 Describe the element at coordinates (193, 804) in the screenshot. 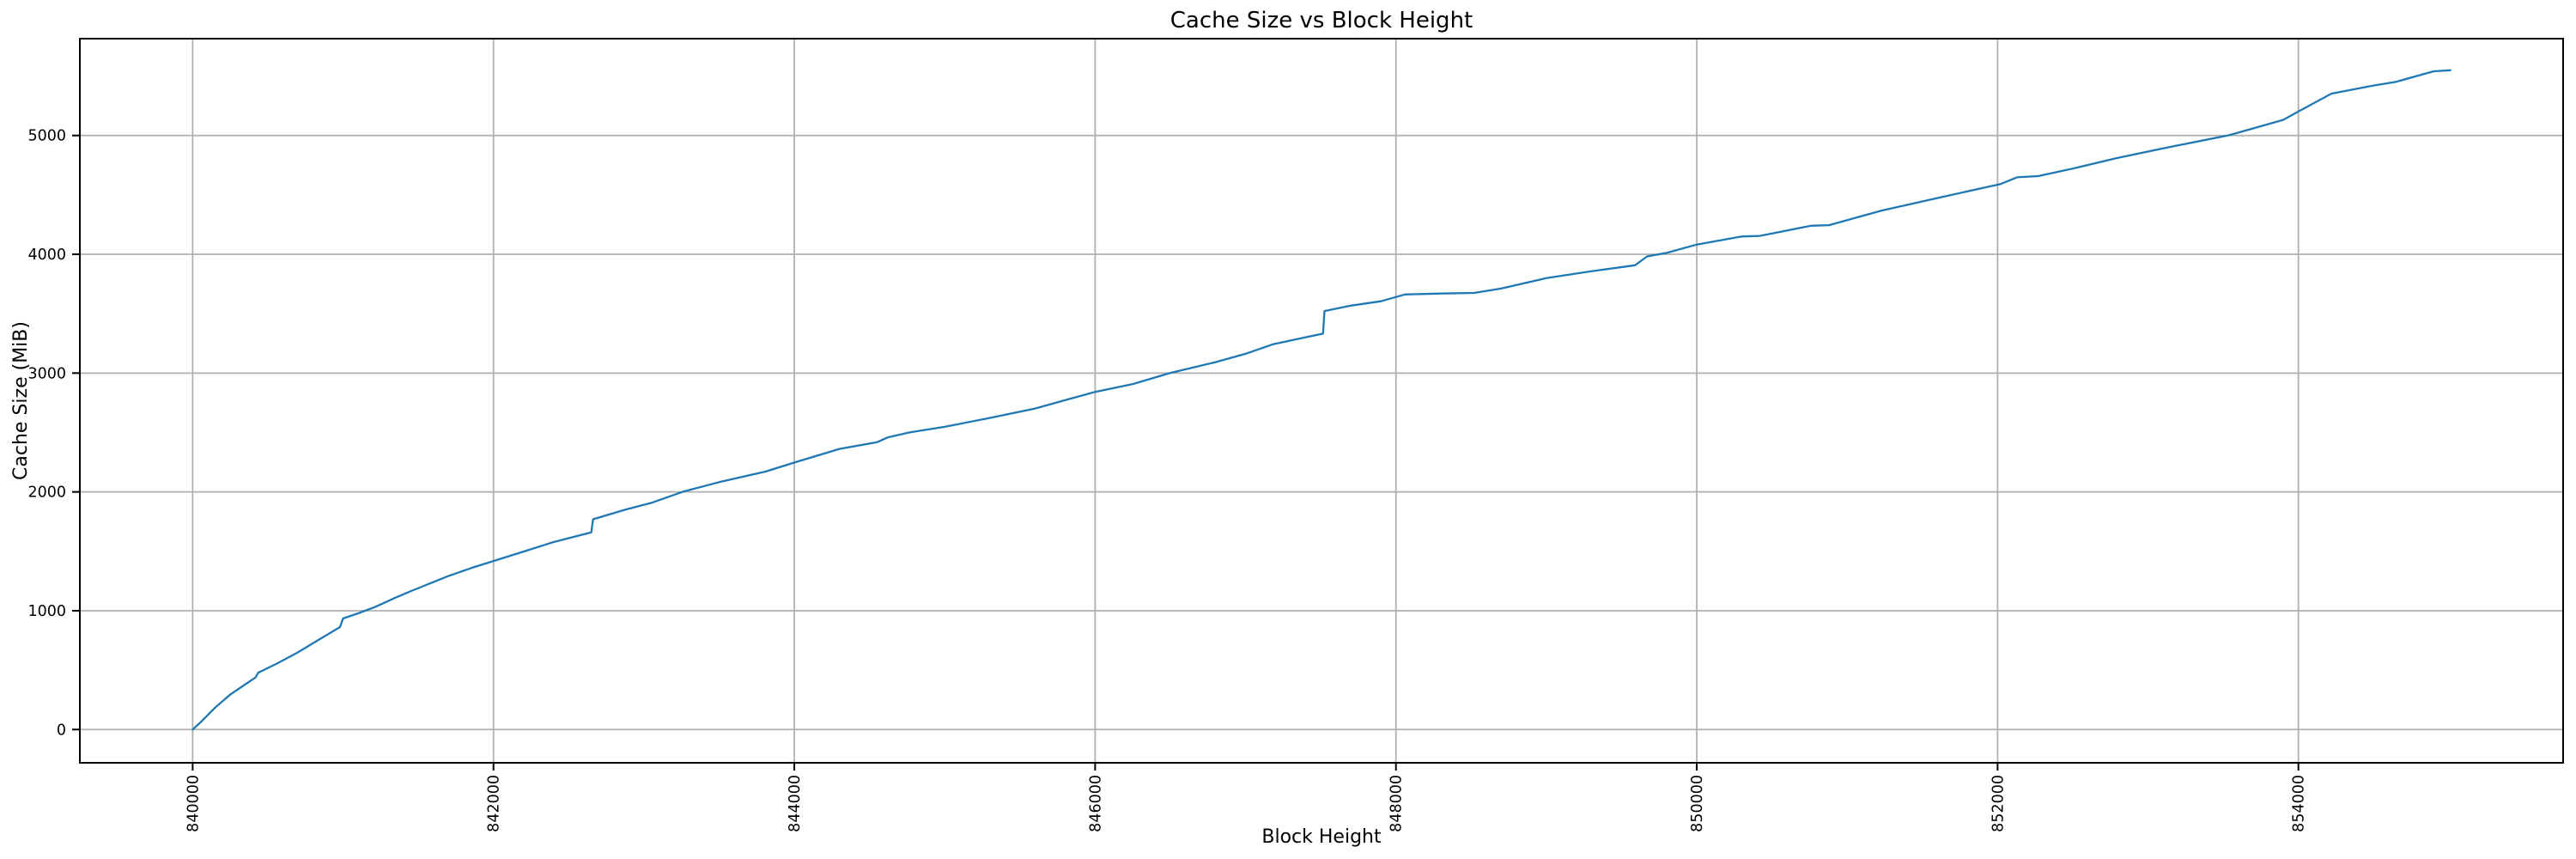

I see `x-tick-label: 840000` at that location.